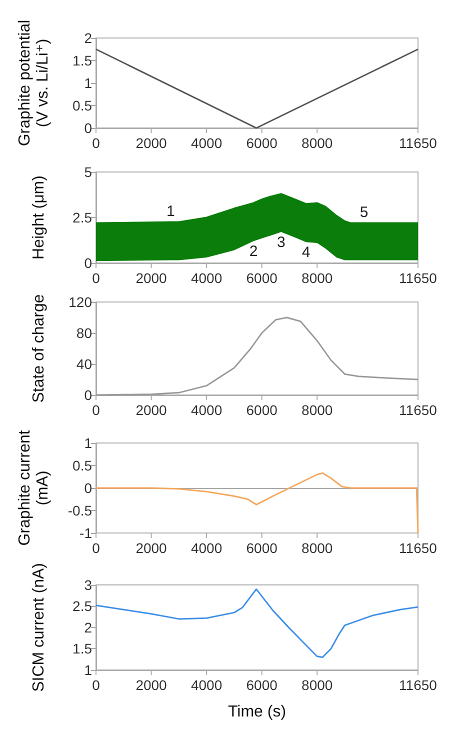 The height and width of the screenshot is (731, 454). What do you see at coordinates (253, 251) in the screenshot?
I see `annotation: 2` at bounding box center [253, 251].